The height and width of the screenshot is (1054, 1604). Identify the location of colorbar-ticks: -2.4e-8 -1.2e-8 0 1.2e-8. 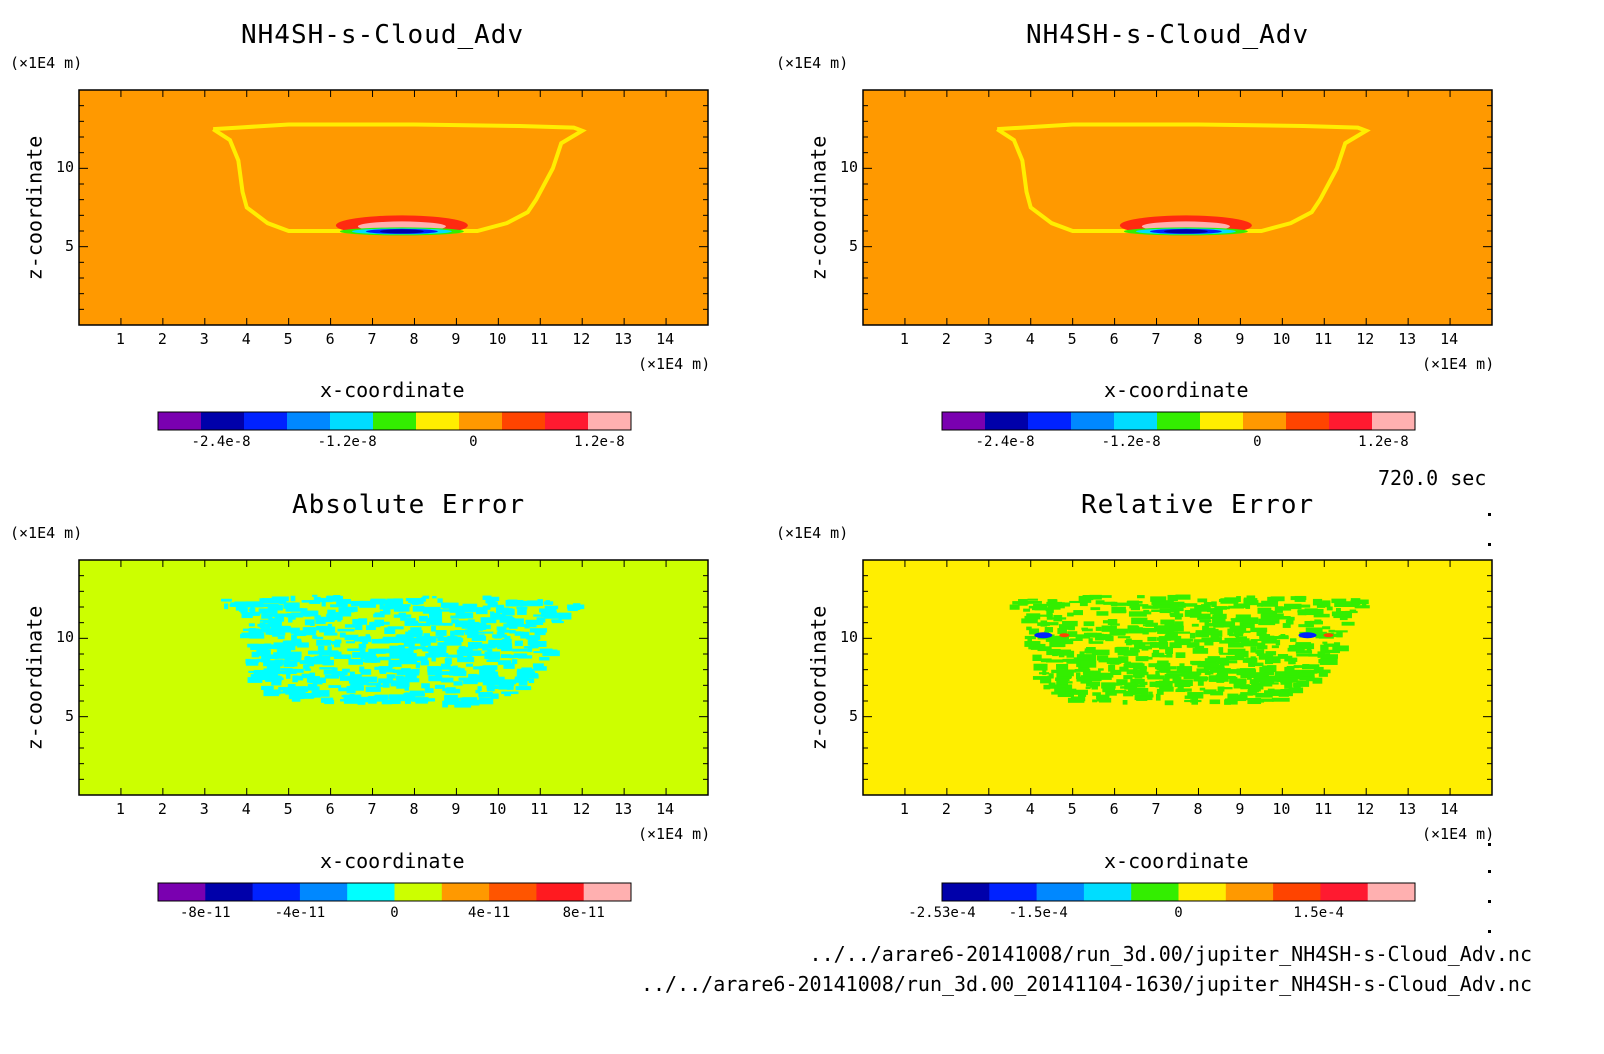
(1178, 444).